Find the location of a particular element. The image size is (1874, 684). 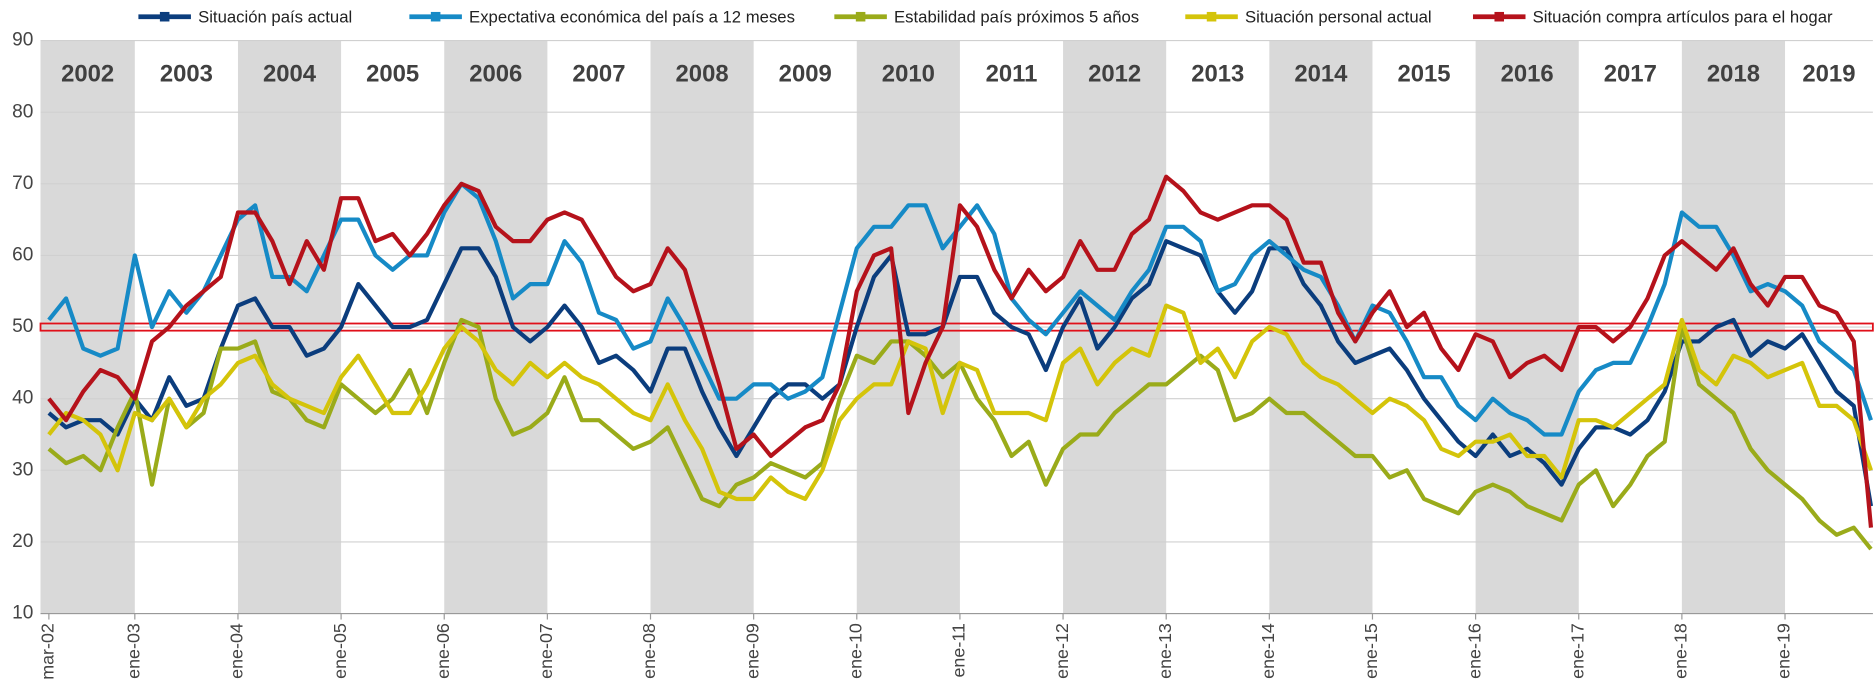

year-label: 2010 is located at coordinates (908, 74).